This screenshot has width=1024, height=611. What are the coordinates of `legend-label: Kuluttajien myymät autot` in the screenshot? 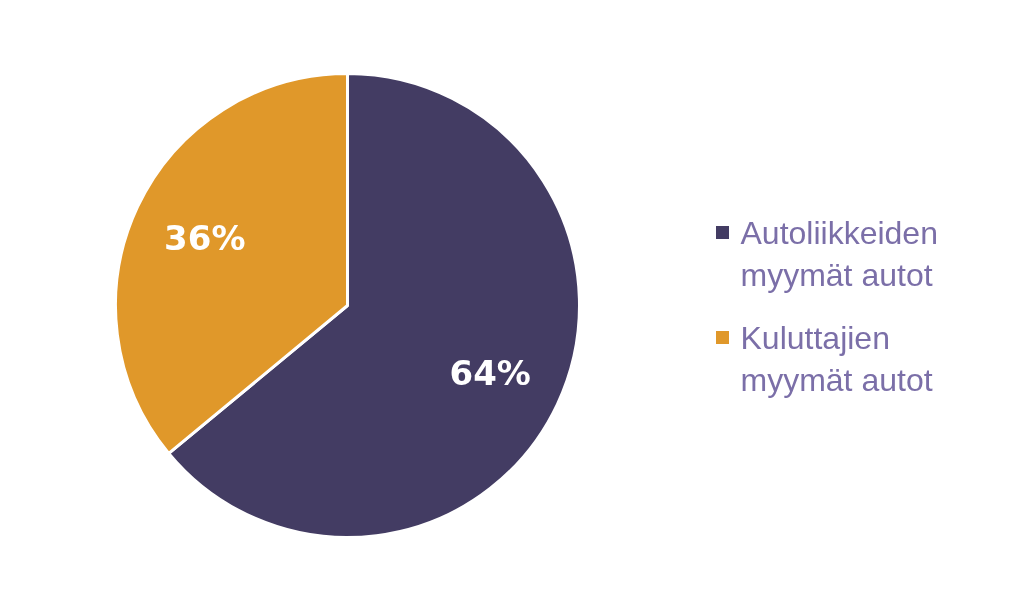 It's located at (836, 358).